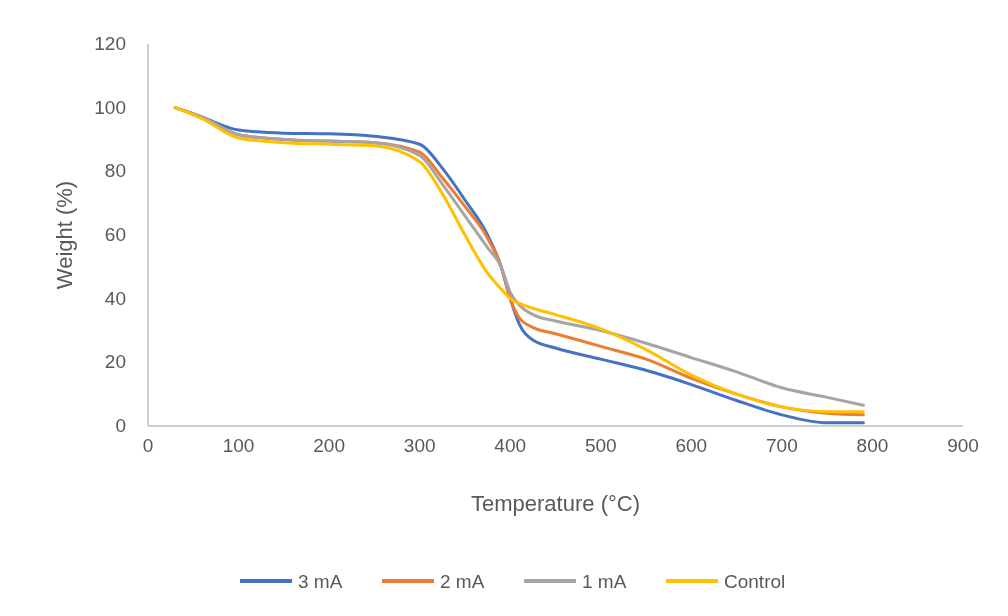 This screenshot has width=1008, height=616. Describe the element at coordinates (115, 171) in the screenshot. I see `y-tick-label: 80` at that location.